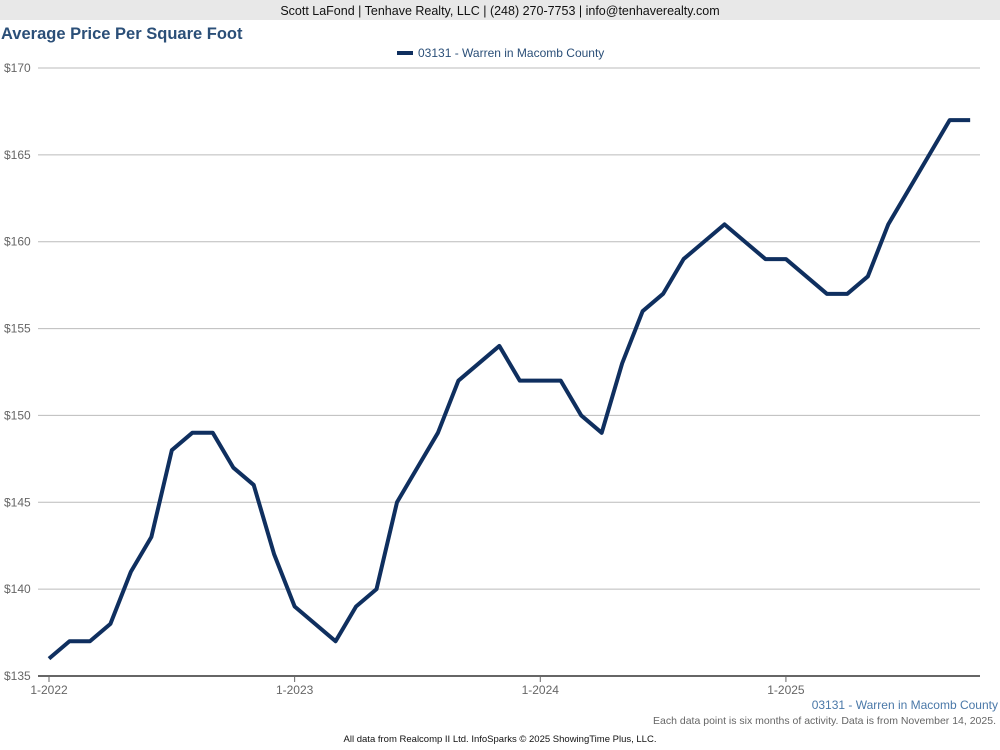 The width and height of the screenshot is (1000, 750). I want to click on legend-swatch, so click(405, 53).